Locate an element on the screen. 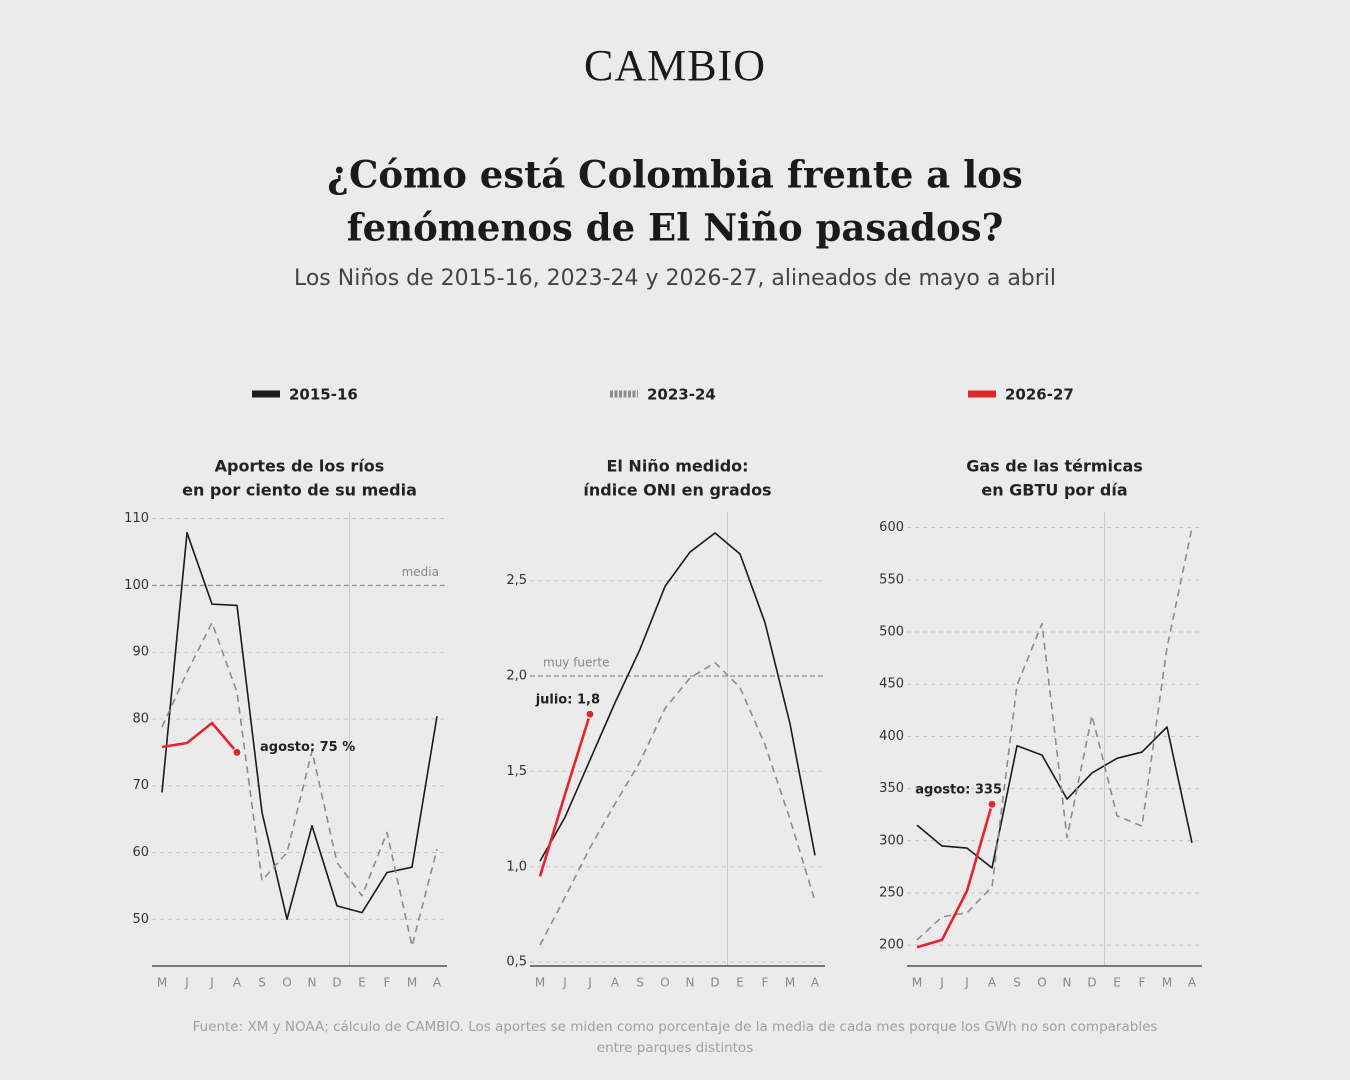  y-tick-label: 250 is located at coordinates (891, 892).